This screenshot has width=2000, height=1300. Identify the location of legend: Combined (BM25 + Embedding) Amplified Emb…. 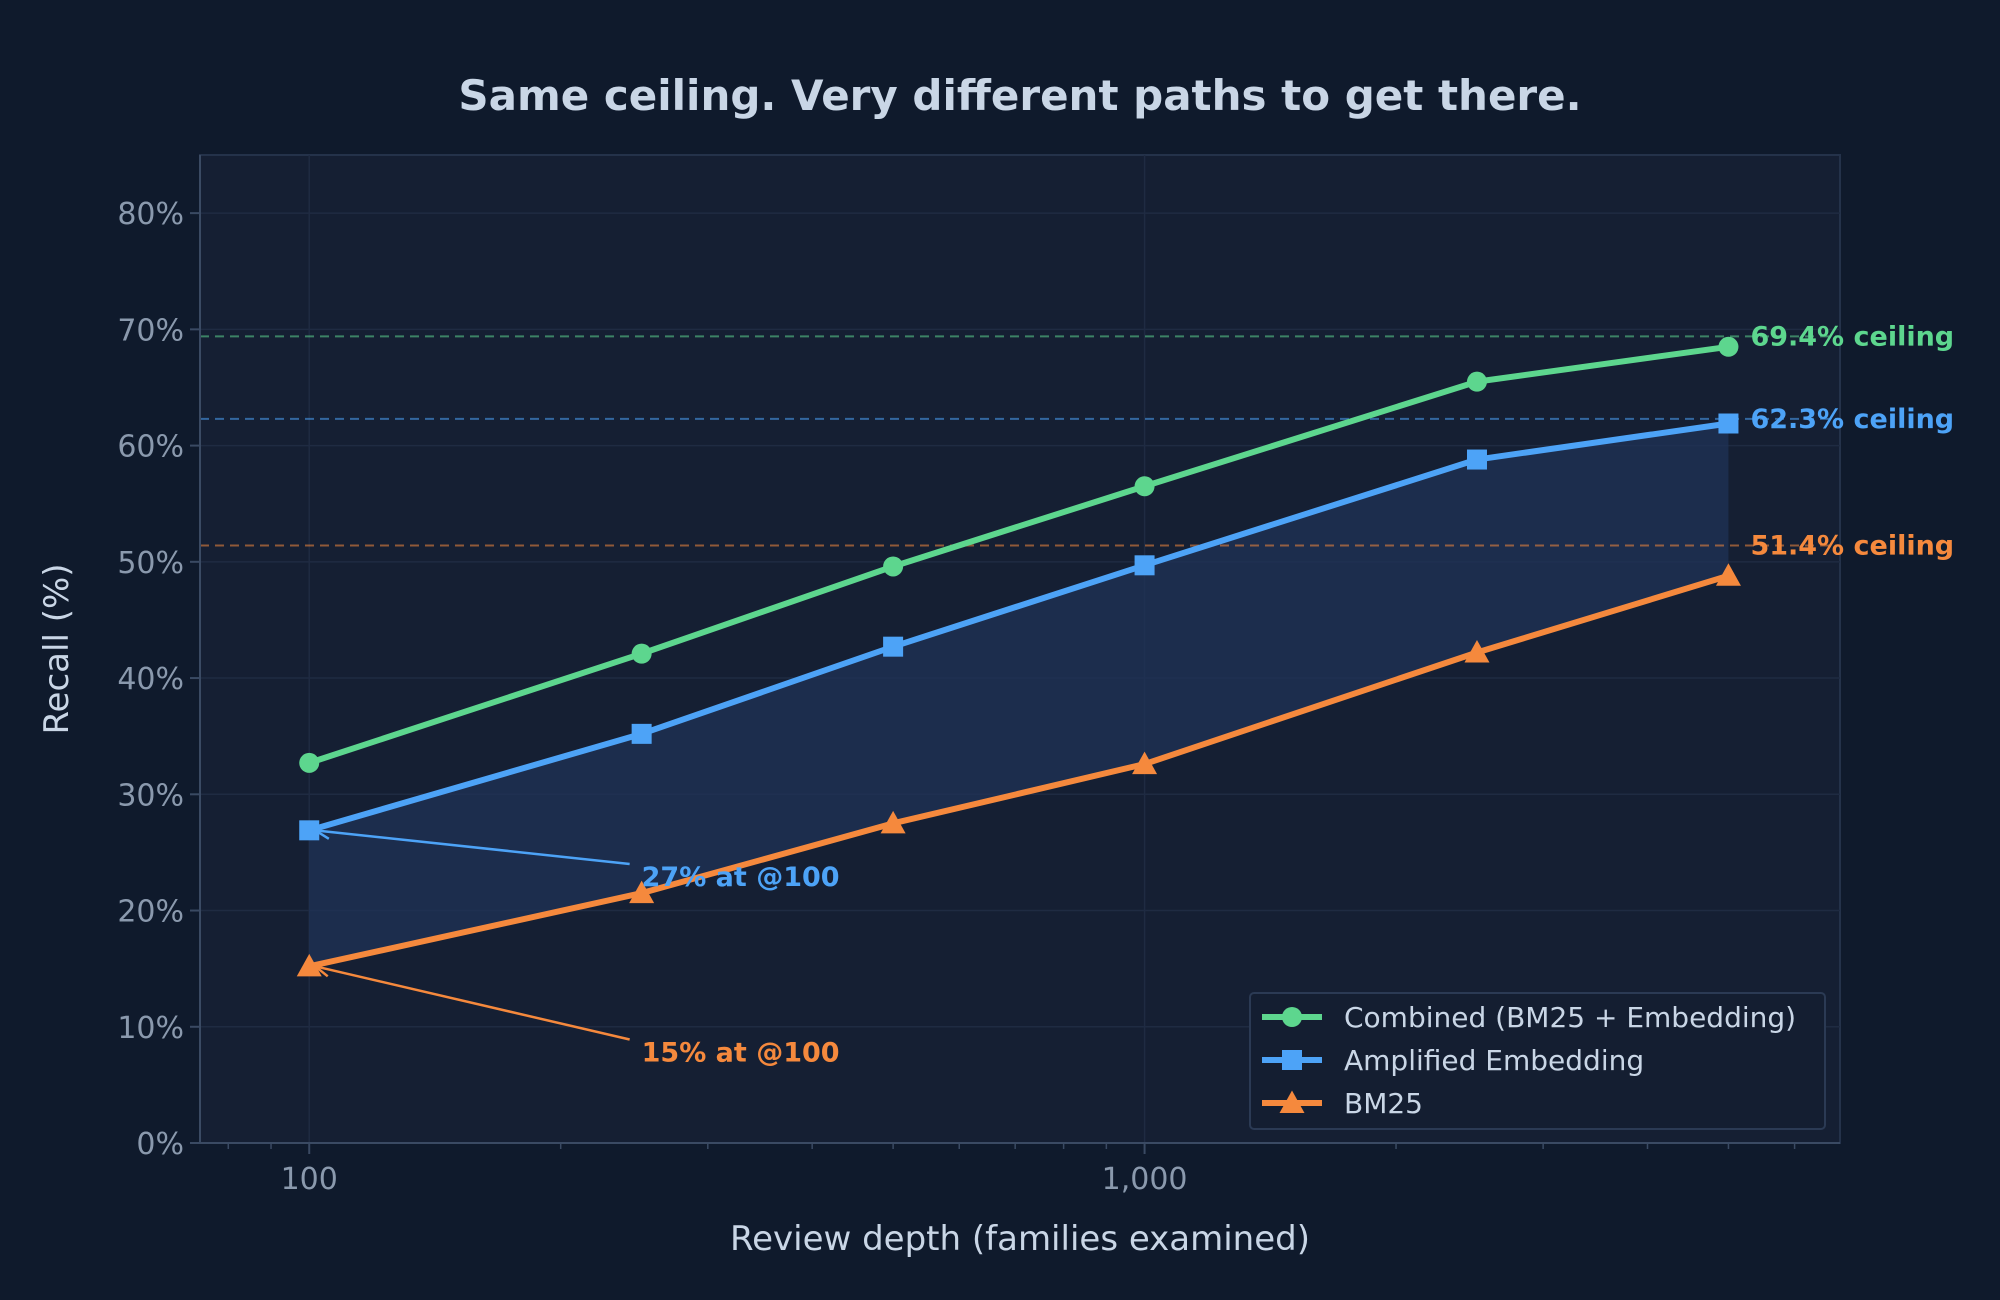
(1537, 1061).